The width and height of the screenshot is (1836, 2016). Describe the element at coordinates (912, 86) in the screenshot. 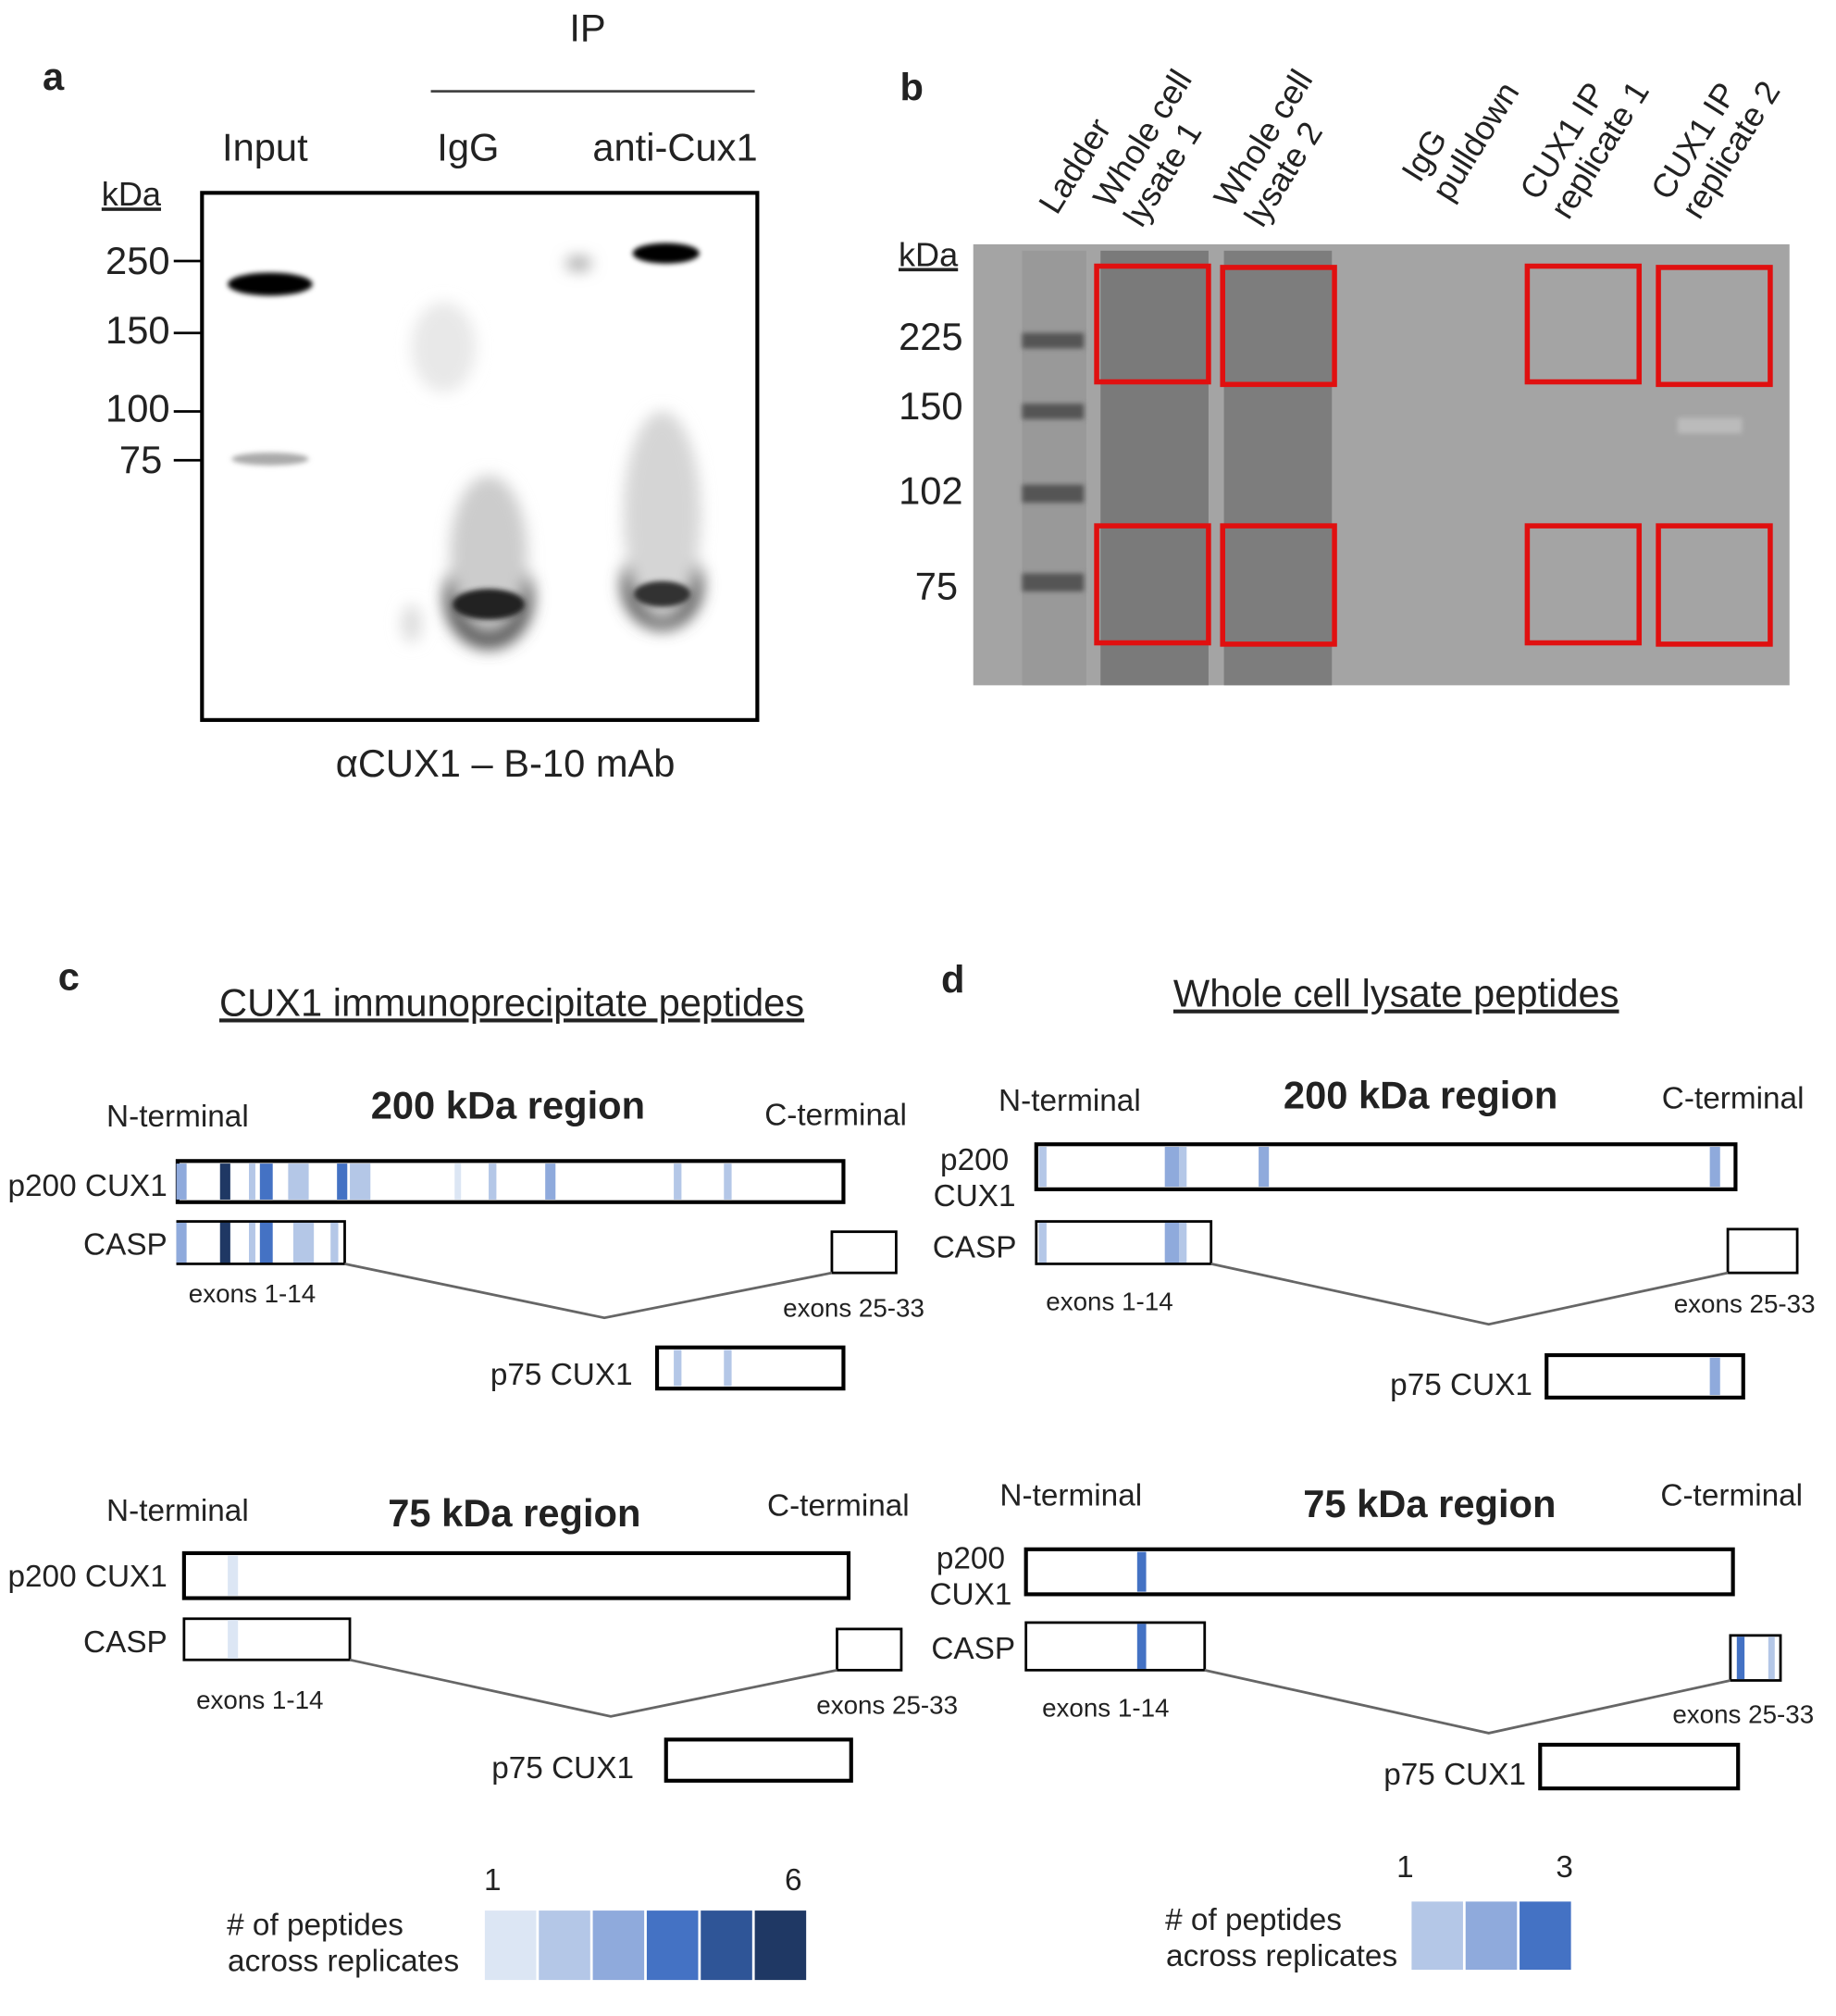

I see `panel-label: b` at that location.